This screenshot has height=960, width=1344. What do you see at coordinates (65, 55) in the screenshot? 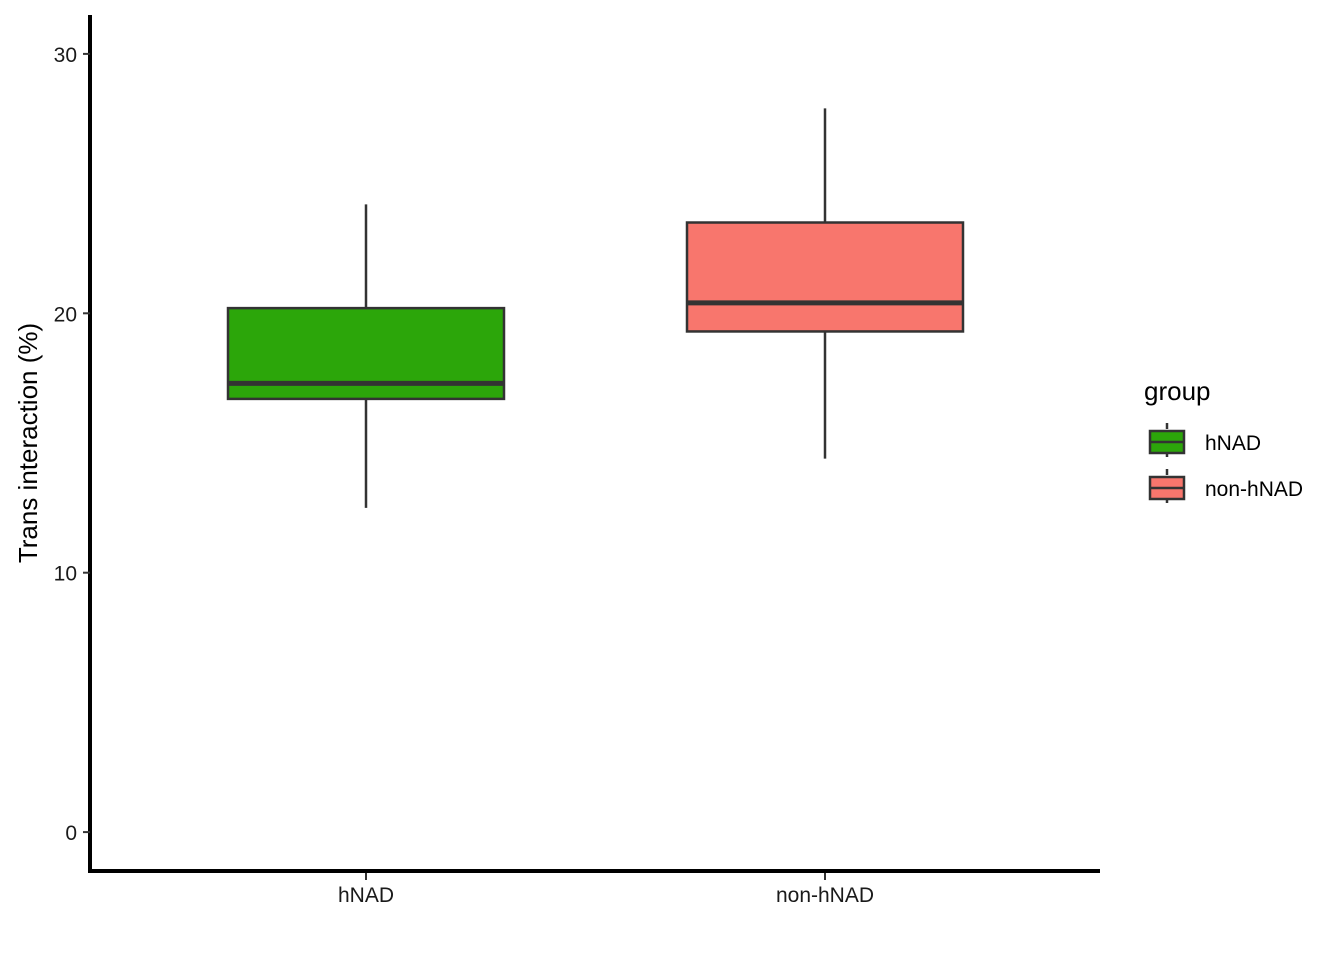
I see `y-tick-label: 30` at bounding box center [65, 55].